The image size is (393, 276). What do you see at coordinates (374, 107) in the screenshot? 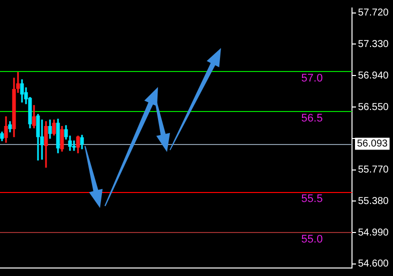
I see `y-tick-label: 56.550` at bounding box center [374, 107].